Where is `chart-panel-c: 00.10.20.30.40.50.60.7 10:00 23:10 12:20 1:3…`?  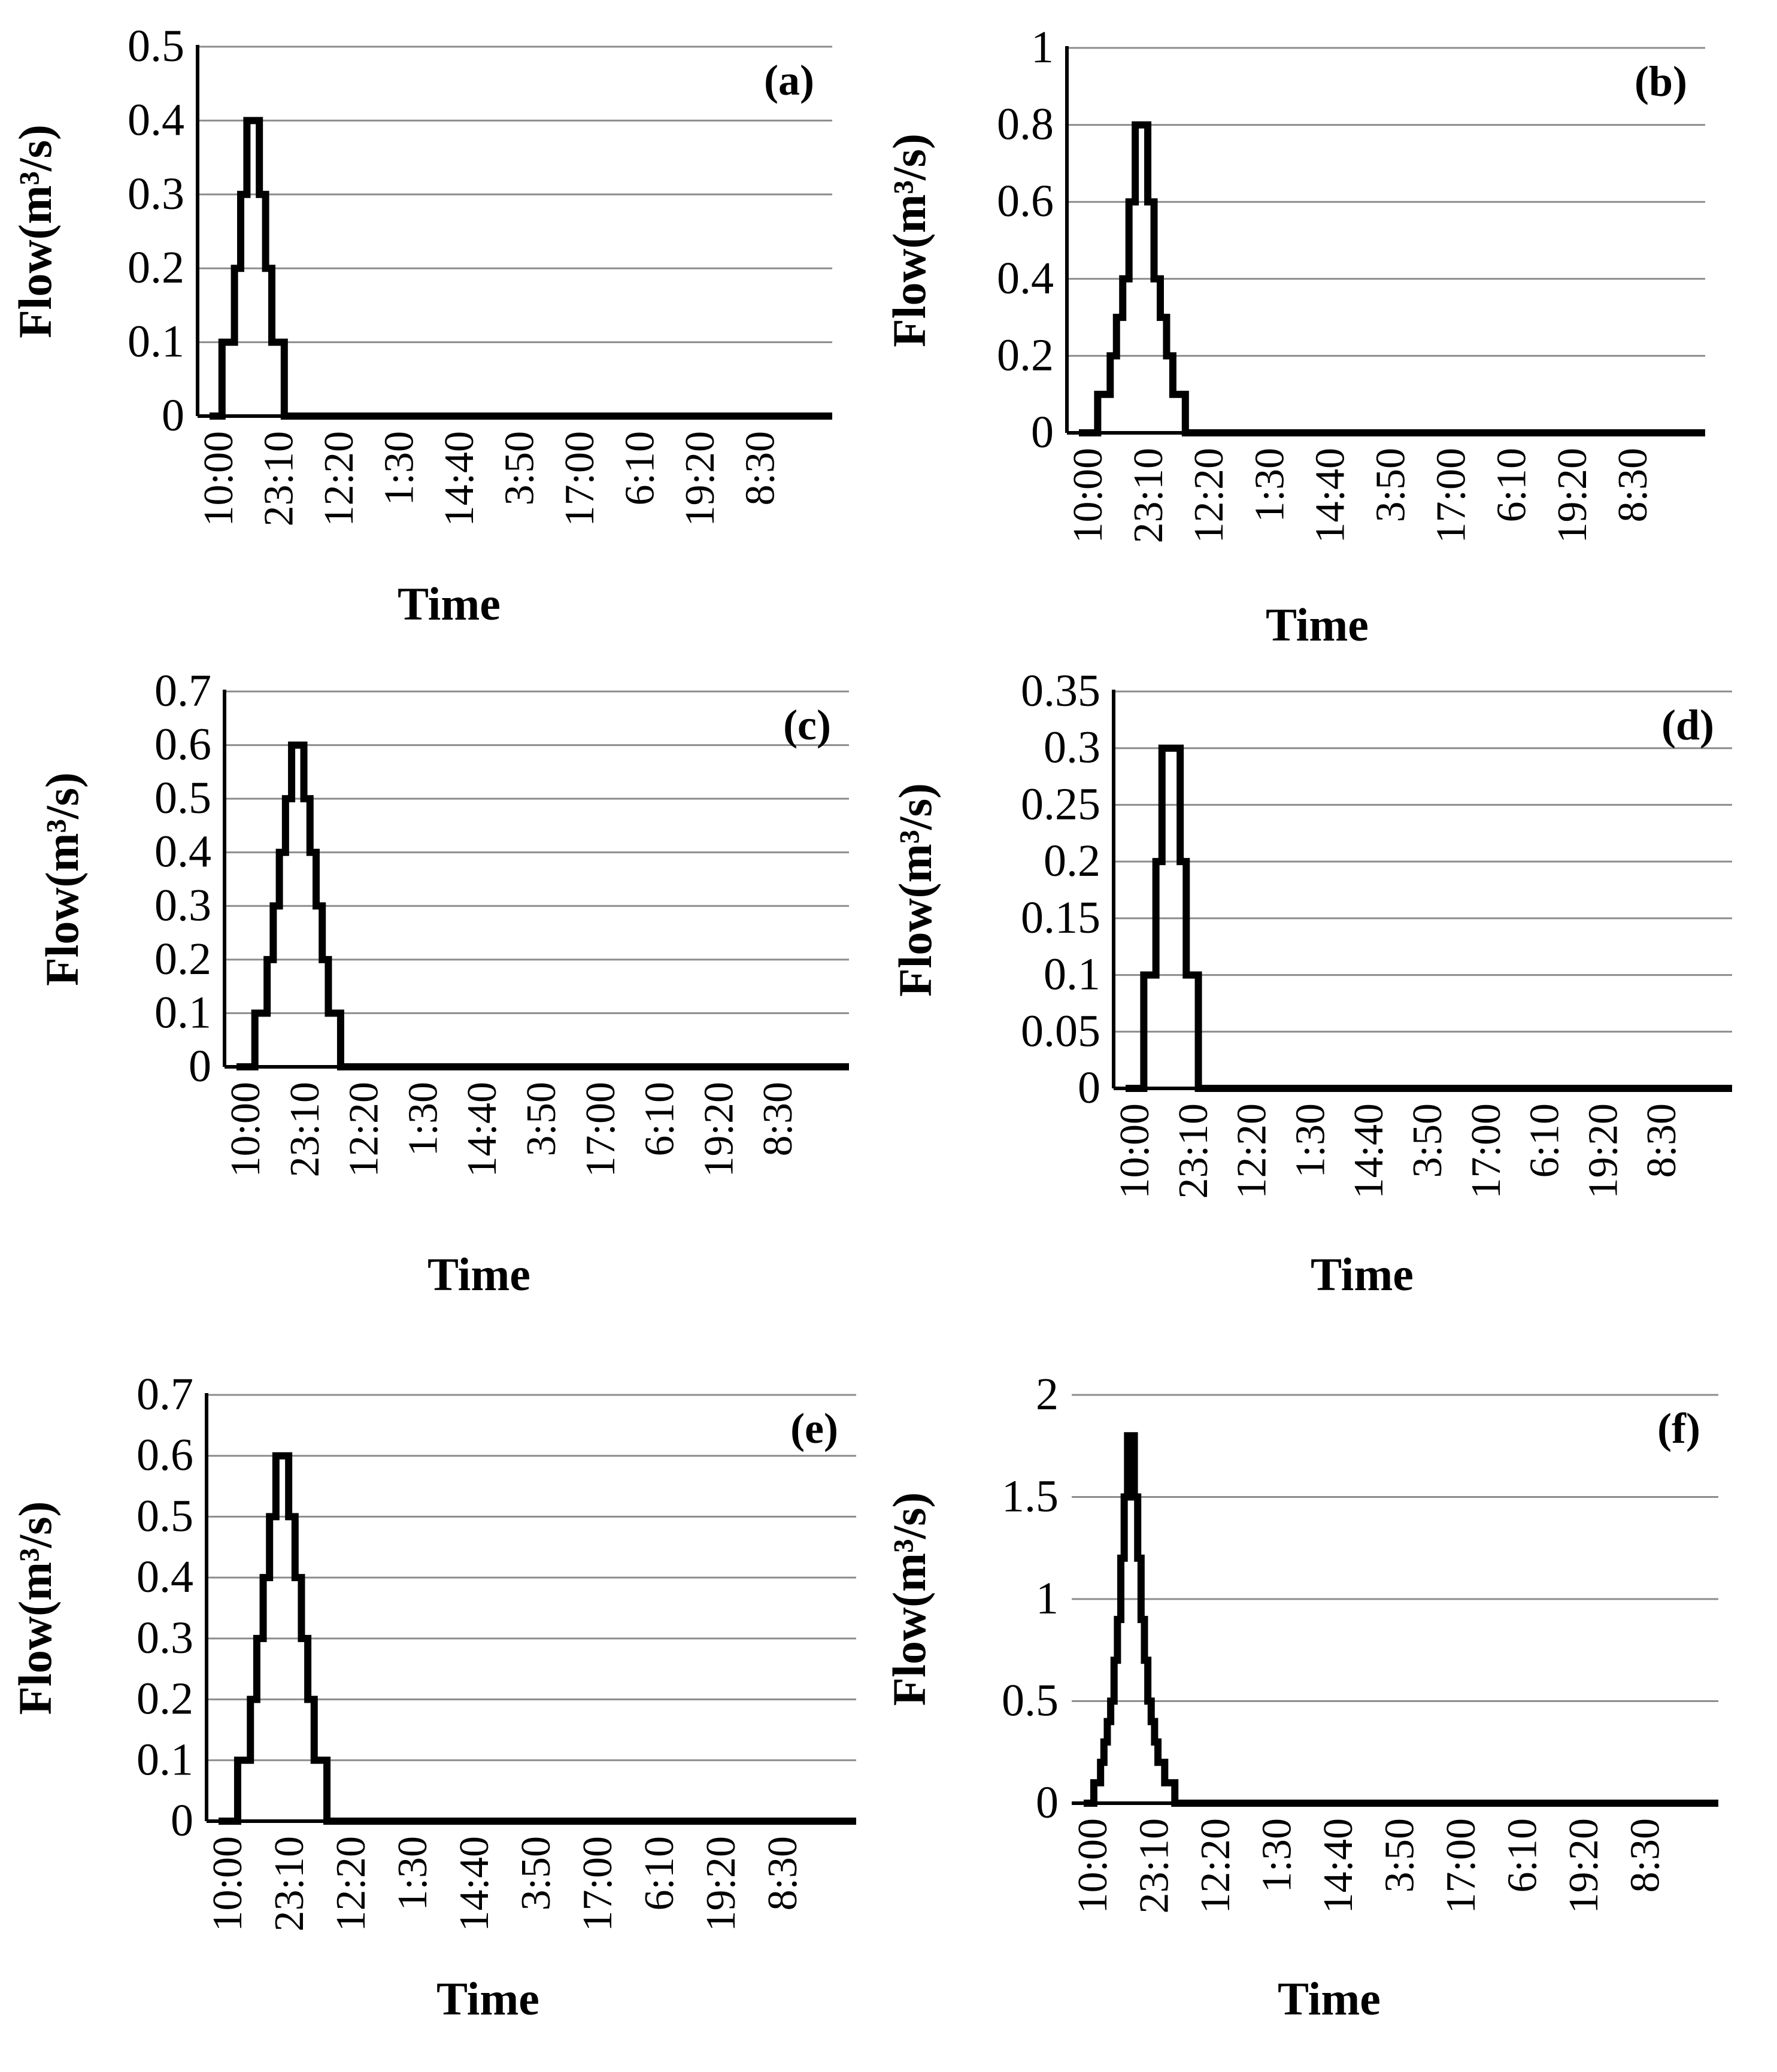 chart-panel-c: 00.10.20.30.40.50.60.7 10:00 23:10 12:20 1:3… is located at coordinates (442, 983).